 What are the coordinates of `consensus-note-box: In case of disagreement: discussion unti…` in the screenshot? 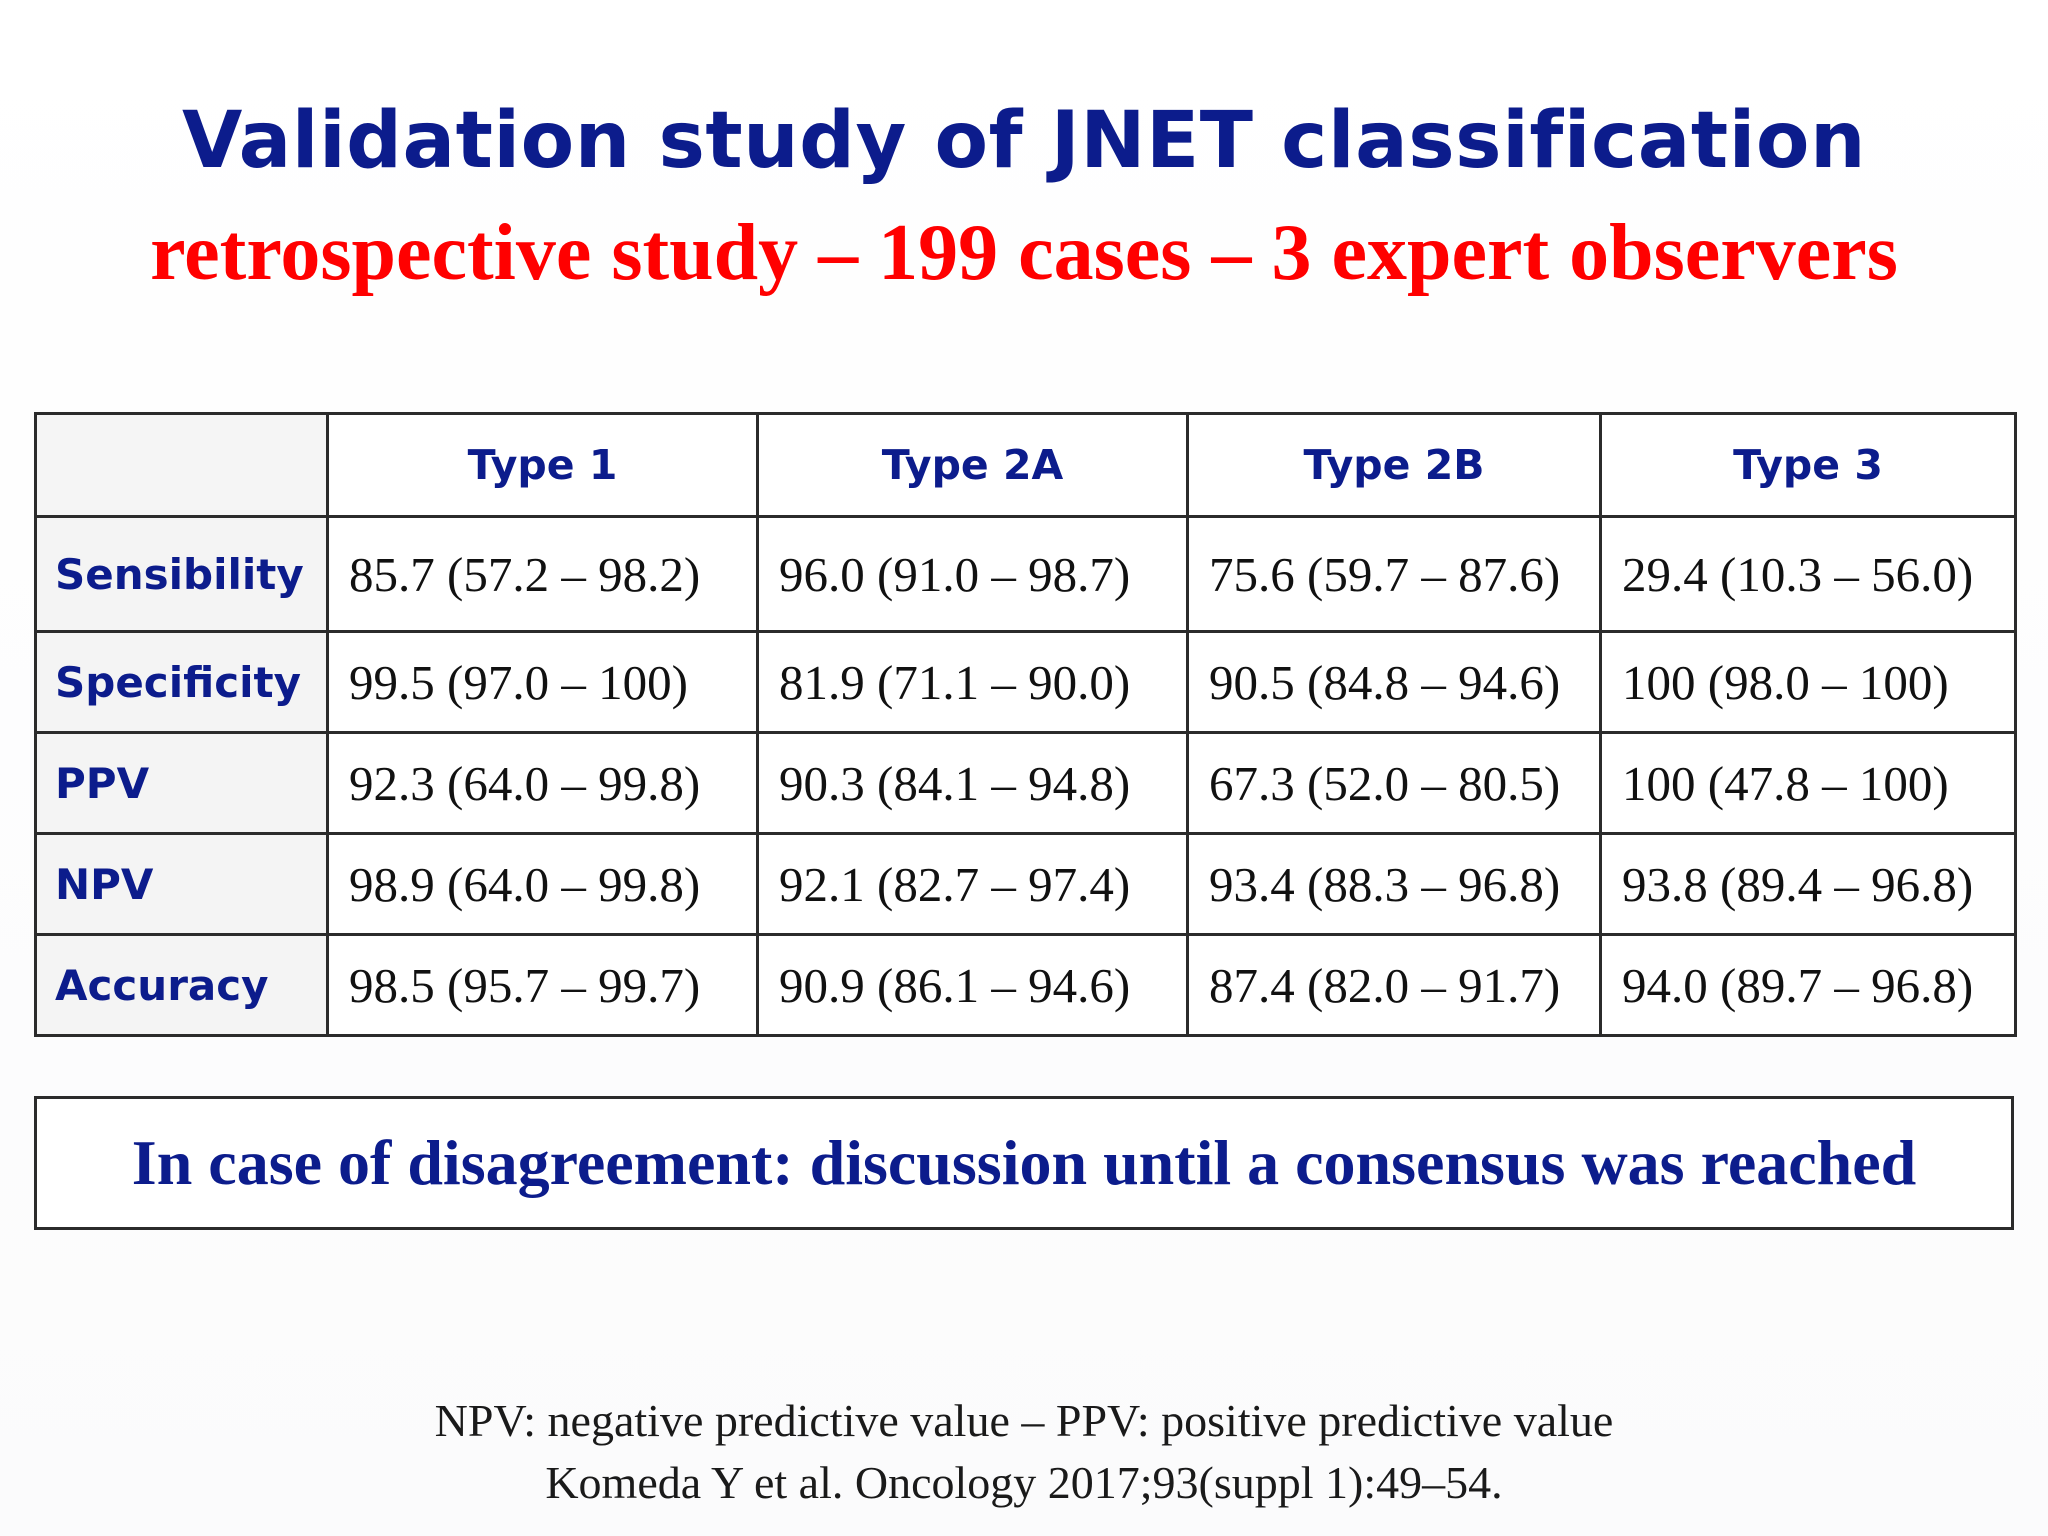 It's located at (1024, 1163).